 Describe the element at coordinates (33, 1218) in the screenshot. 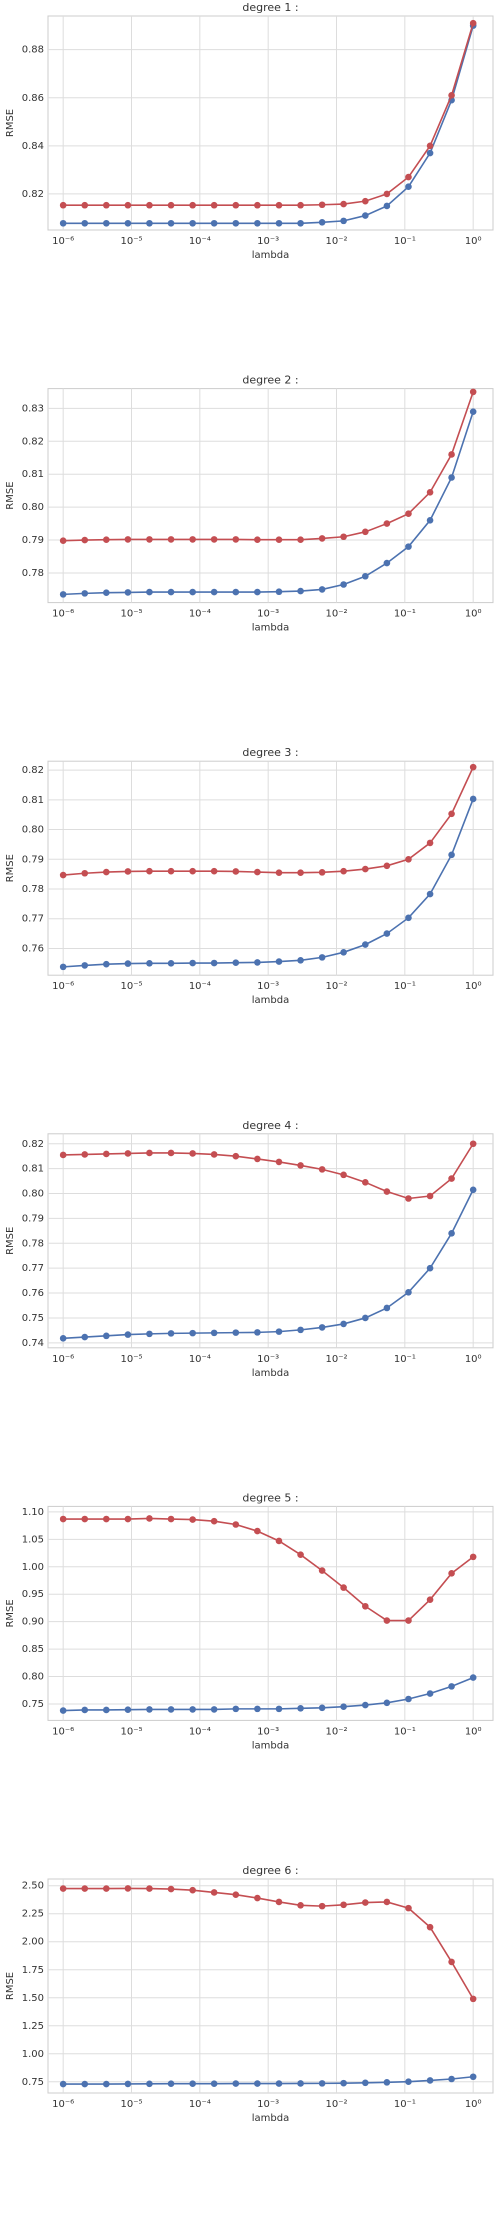

I see `y-tick-label: 0.79` at that location.